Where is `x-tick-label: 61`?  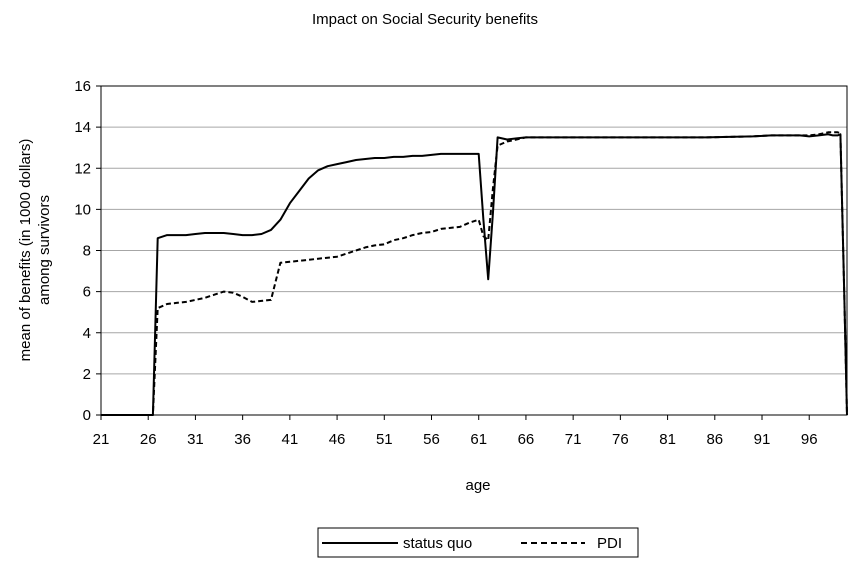
x-tick-label: 61 is located at coordinates (478, 439).